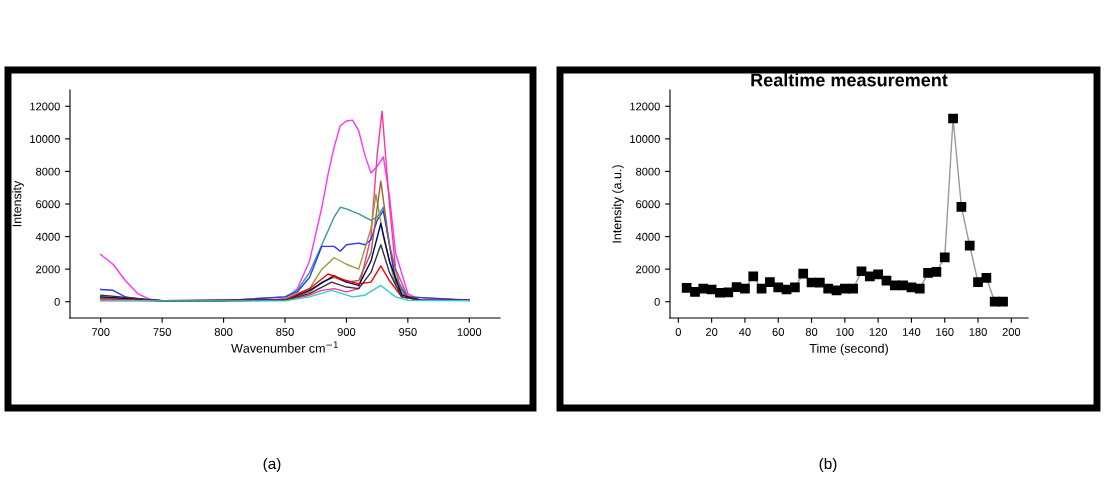 The width and height of the screenshot is (1105, 478). I want to click on x-tick-label: 100, so click(845, 332).